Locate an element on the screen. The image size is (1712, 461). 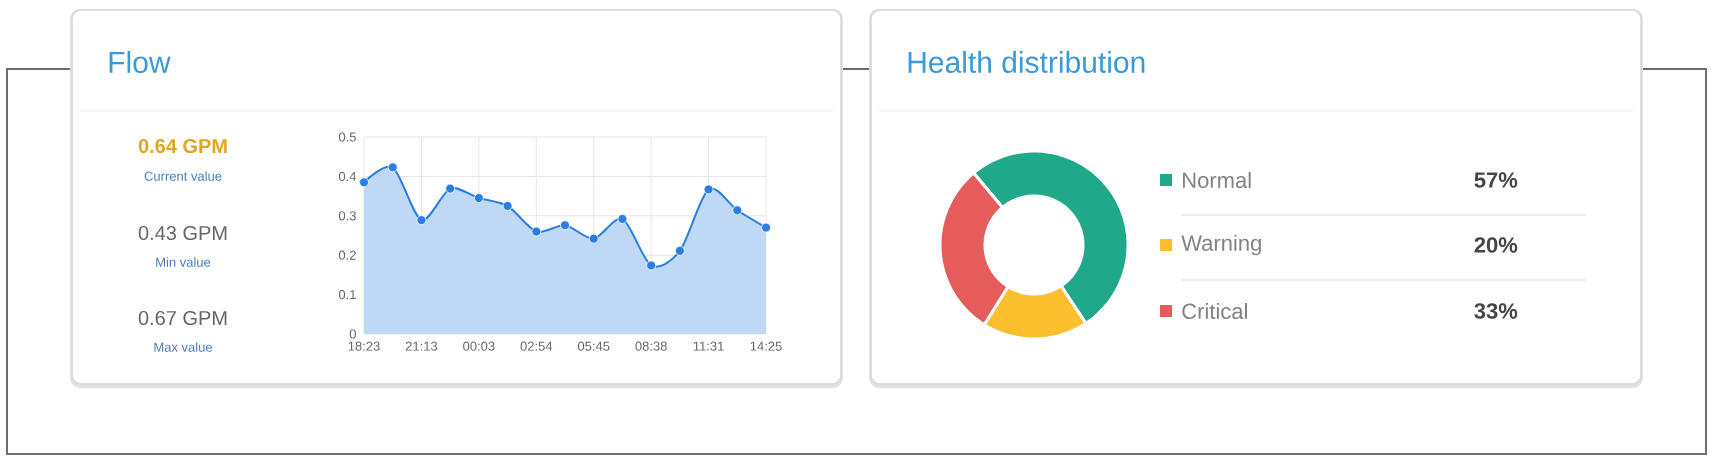
data-label: 20% is located at coordinates (1496, 245).